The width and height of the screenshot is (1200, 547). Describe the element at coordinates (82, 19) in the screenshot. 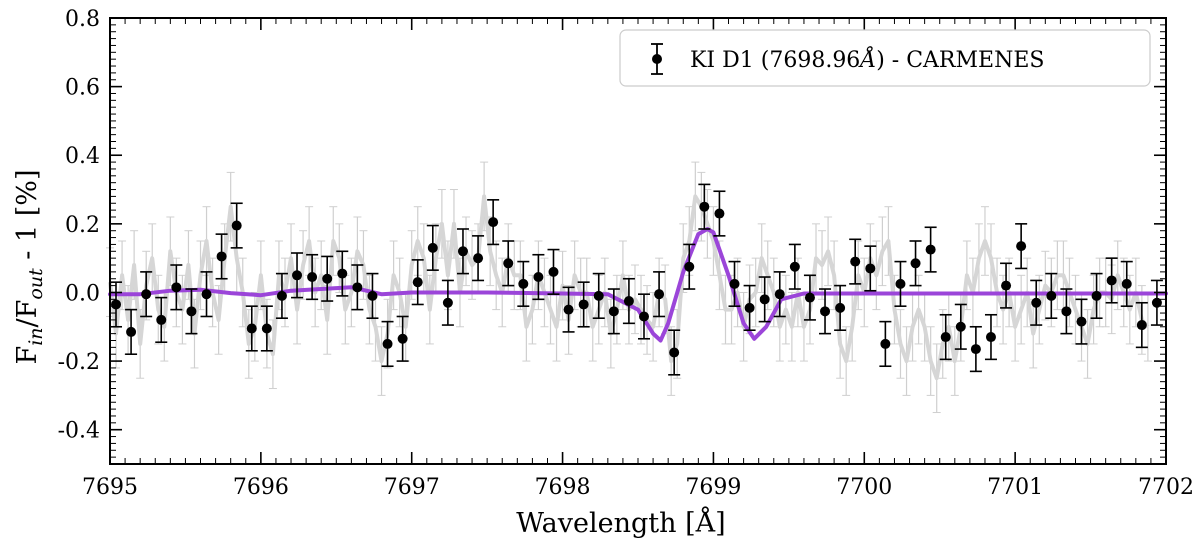

I see `y-tick-label: 0.8` at that location.